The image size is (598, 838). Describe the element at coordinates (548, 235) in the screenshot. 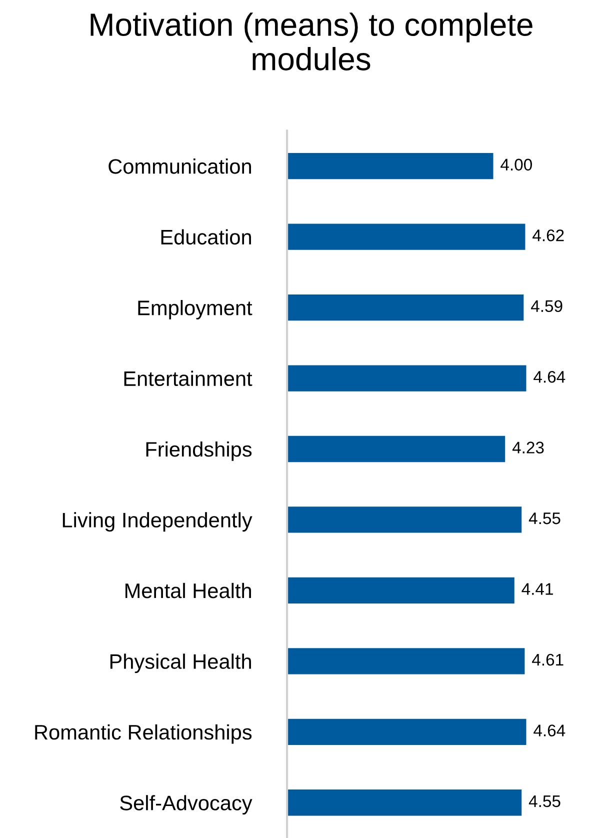

I see `data-label: 4.62` at that location.